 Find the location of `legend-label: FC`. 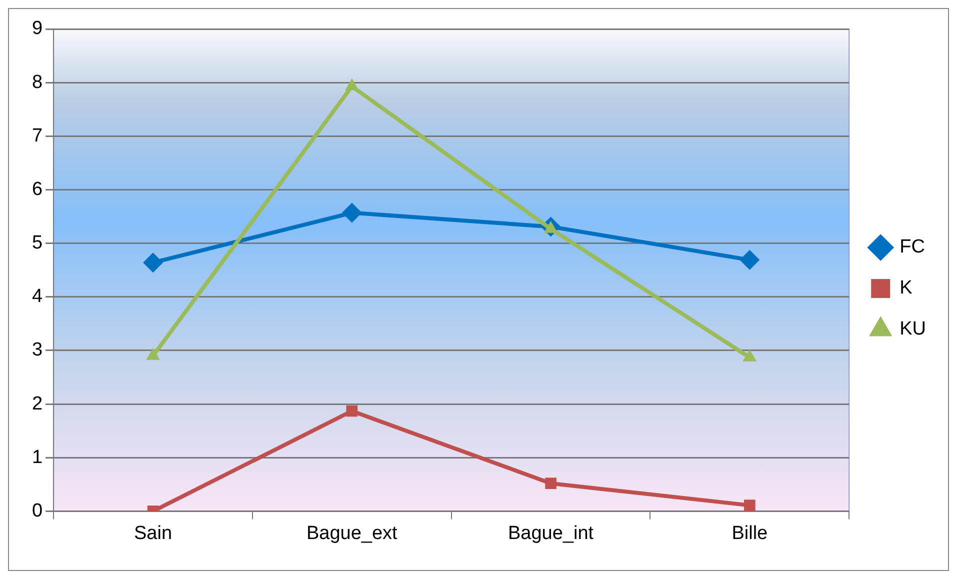

legend-label: FC is located at coordinates (912, 247).